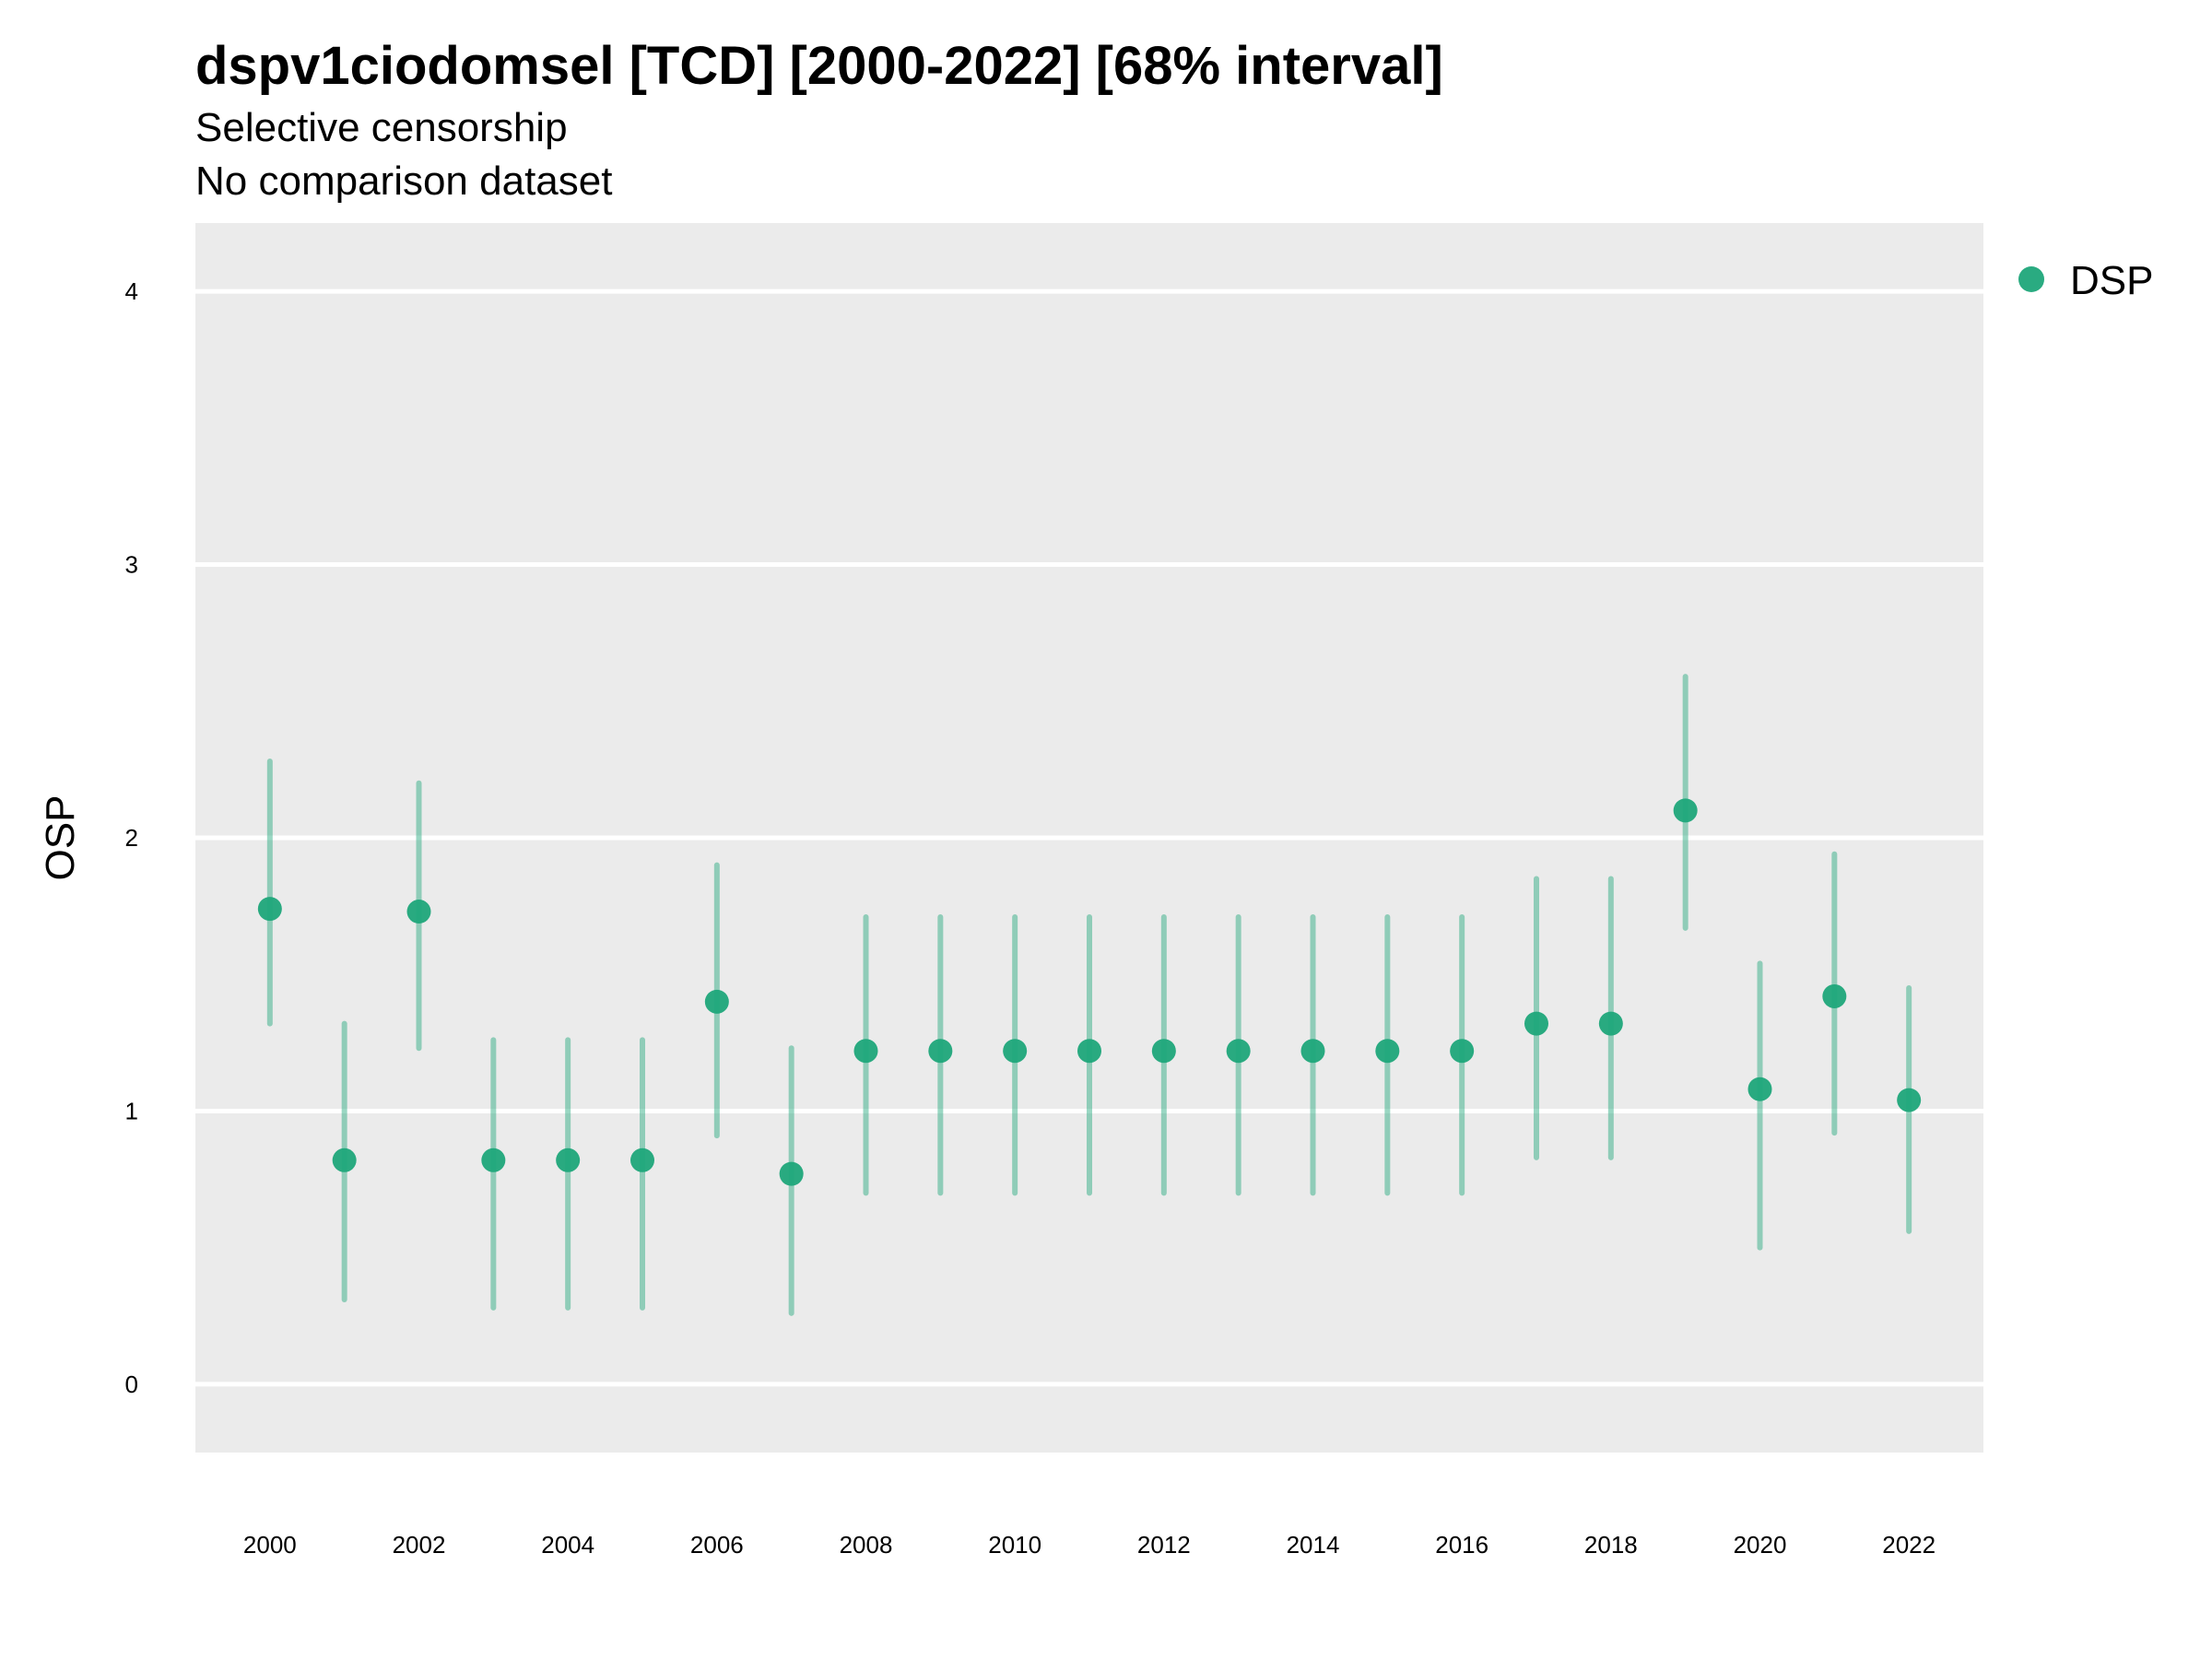  Describe the element at coordinates (1611, 1545) in the screenshot. I see `x-tick-label: 2018` at that location.